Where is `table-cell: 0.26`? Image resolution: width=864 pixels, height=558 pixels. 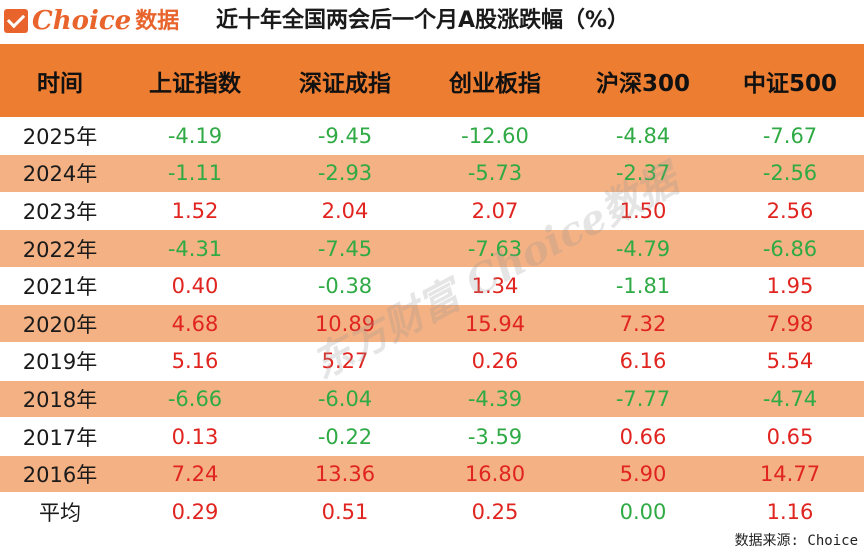
table-cell: 0.26 is located at coordinates (495, 361).